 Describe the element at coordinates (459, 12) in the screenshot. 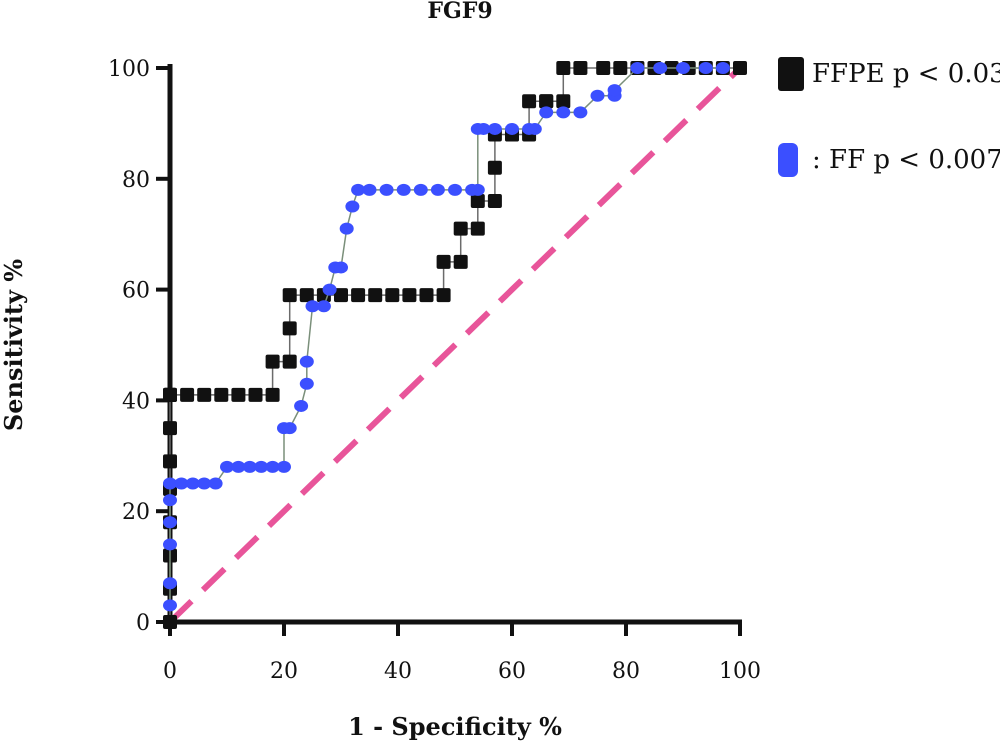

I see `chart-title: FGF9` at that location.